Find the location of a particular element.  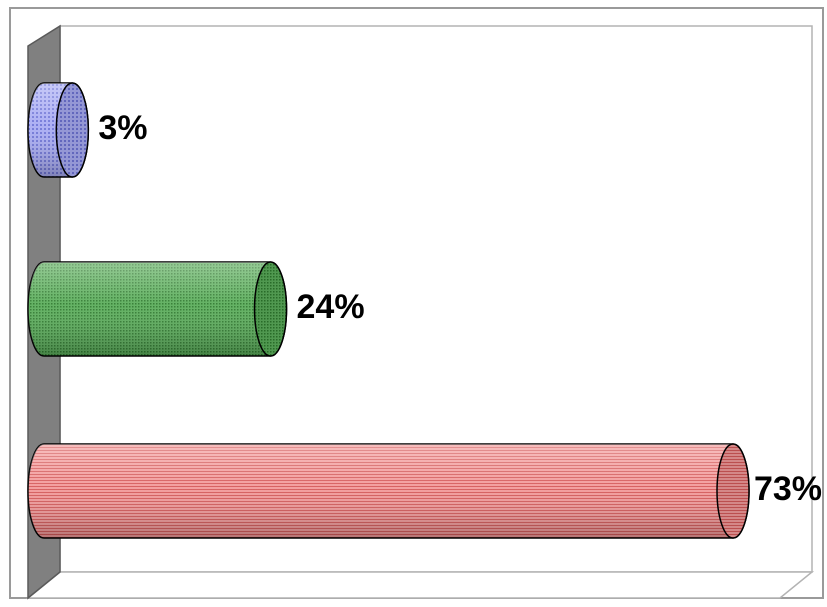

data-label: 24% is located at coordinates (331, 307).